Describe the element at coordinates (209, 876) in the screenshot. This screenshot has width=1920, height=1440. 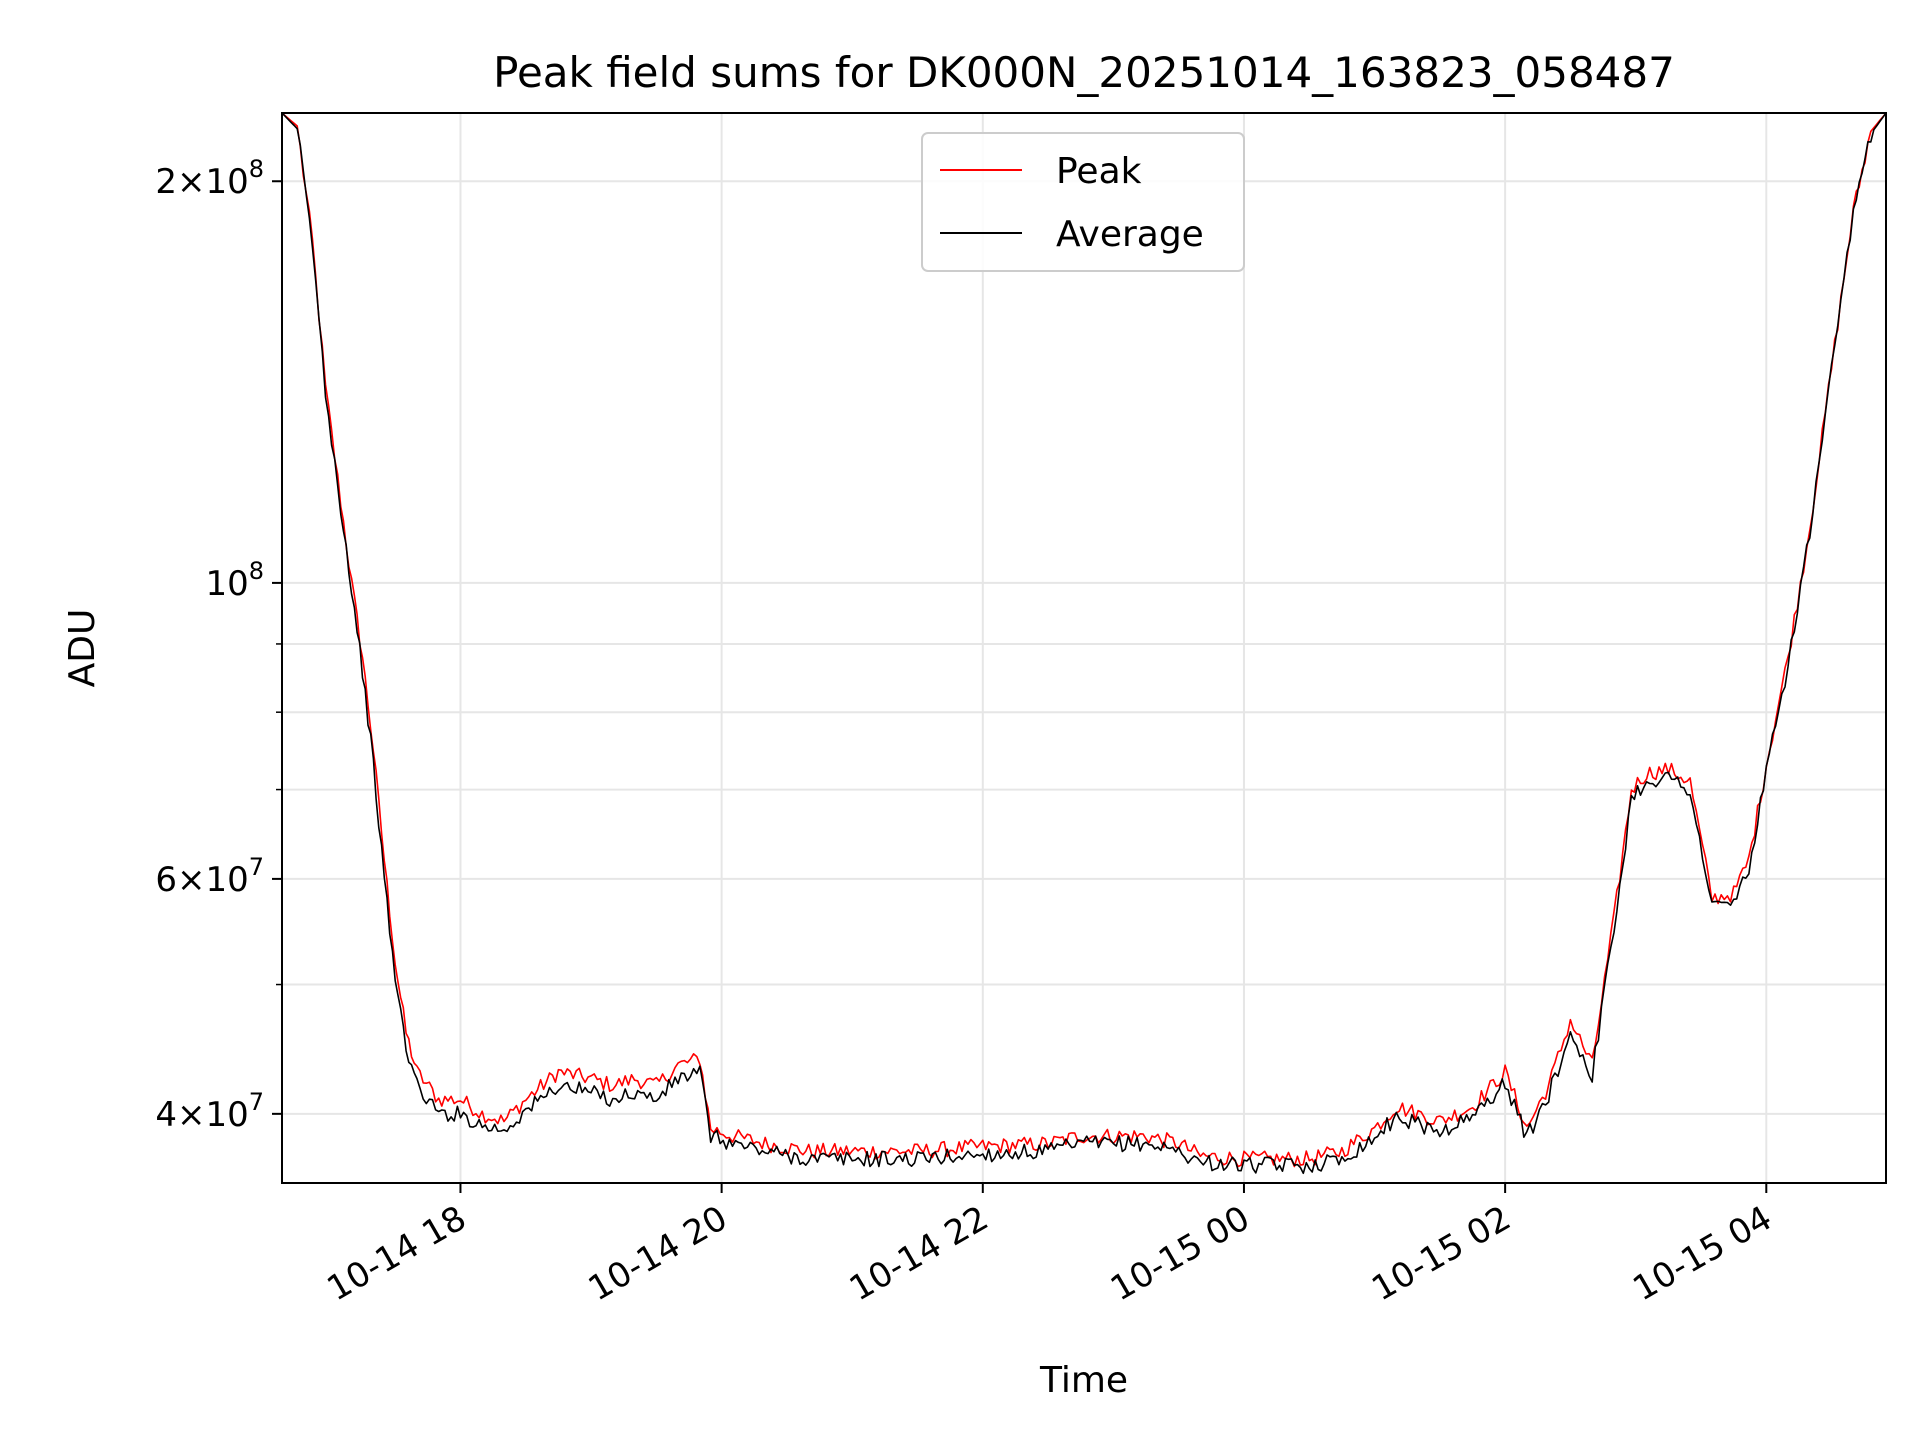
I see `y-tick-label: 6×107` at that location.